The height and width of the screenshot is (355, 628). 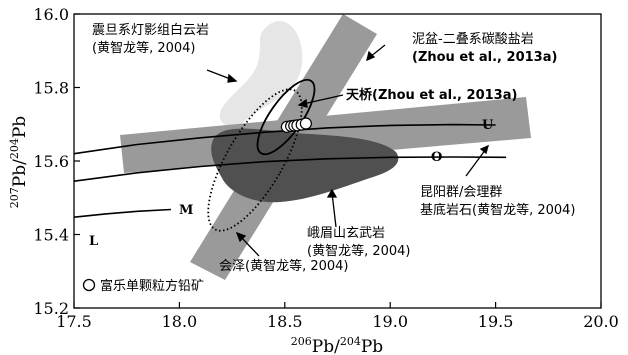 What do you see at coordinates (122, 213) in the screenshot?
I see `curve-m` at bounding box center [122, 213].